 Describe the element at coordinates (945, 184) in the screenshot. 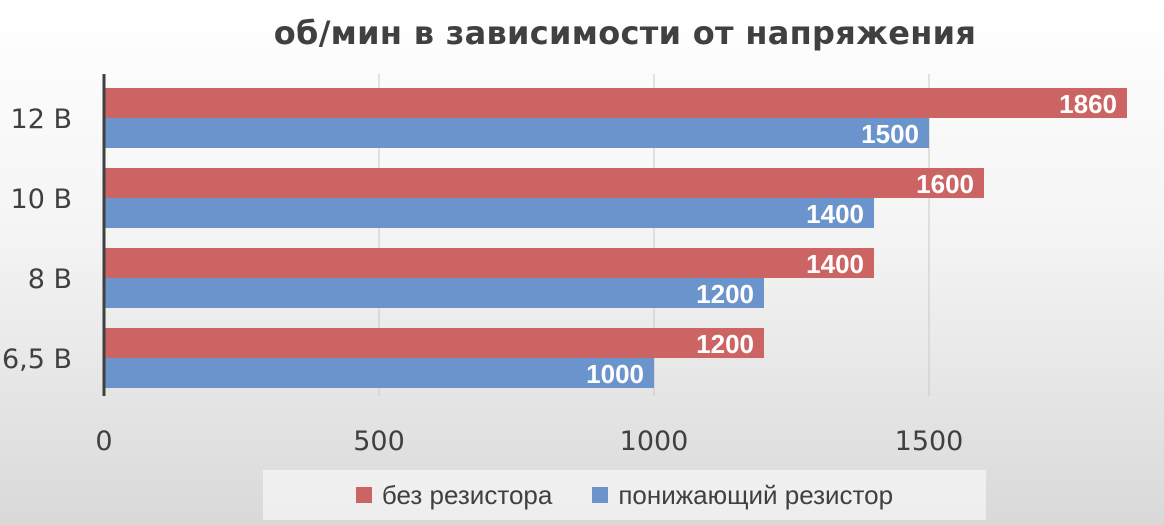

I see `data-label: 1600` at that location.